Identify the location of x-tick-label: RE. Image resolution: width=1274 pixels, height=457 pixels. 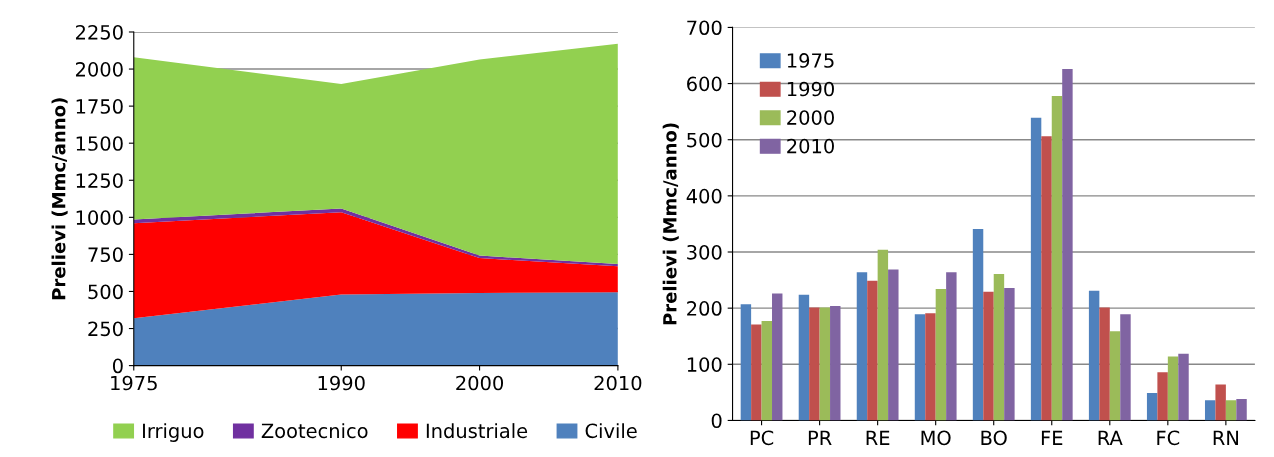
(878, 437).